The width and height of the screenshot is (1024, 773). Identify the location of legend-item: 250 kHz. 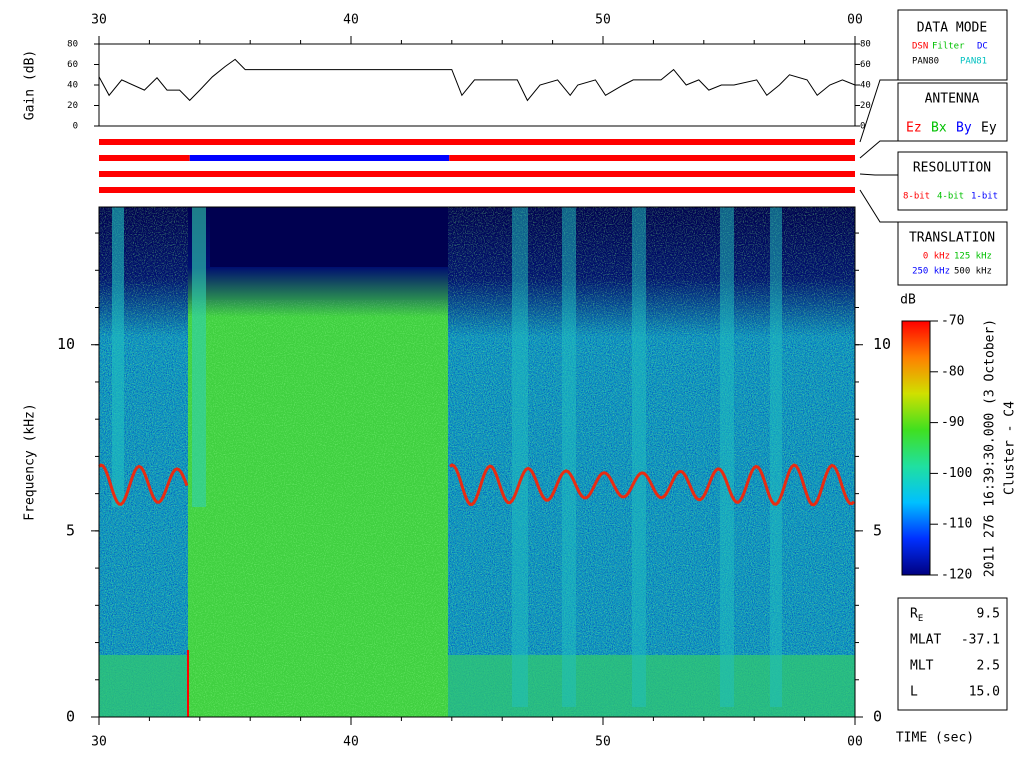
(931, 272).